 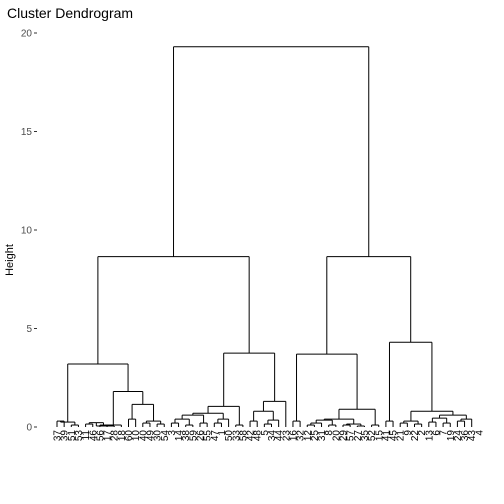 What do you see at coordinates (222, 433) in the screenshot?
I see `leaf-label: 1` at bounding box center [222, 433].